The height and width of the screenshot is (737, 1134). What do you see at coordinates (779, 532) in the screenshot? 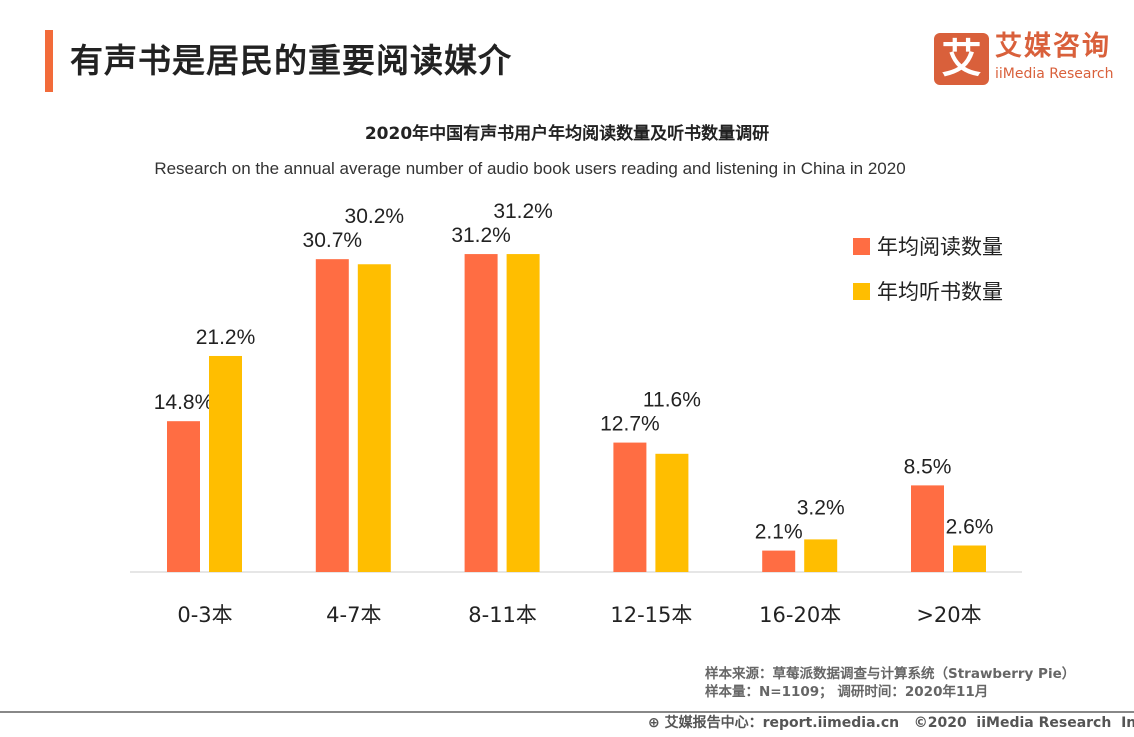
I see `data-label: 2.1%` at bounding box center [779, 532].